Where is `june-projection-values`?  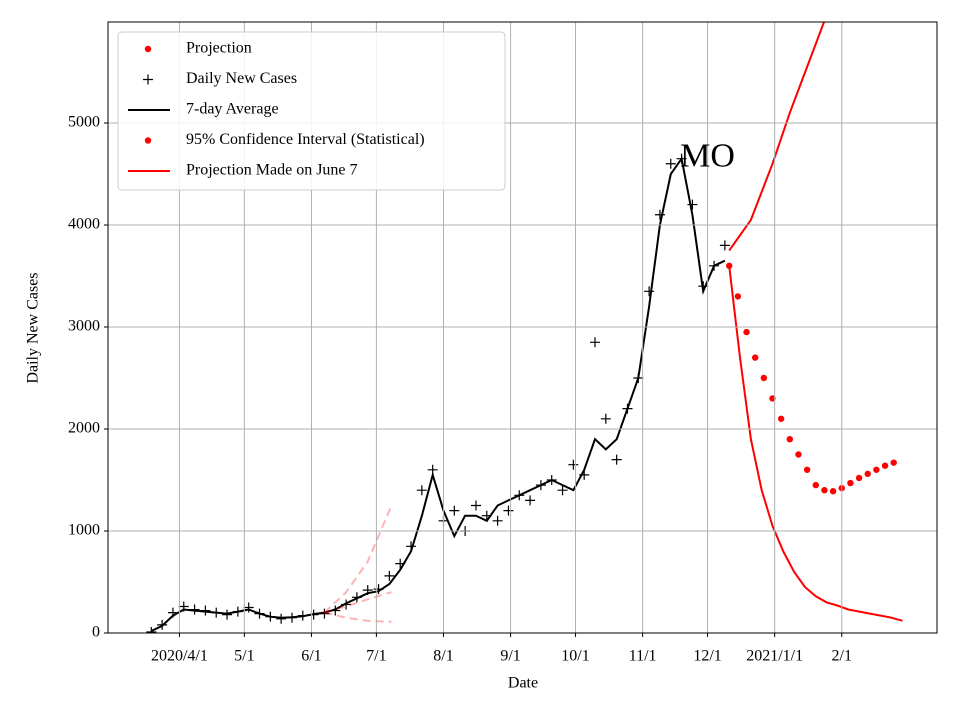
june-projection-values is located at coordinates (358, 602).